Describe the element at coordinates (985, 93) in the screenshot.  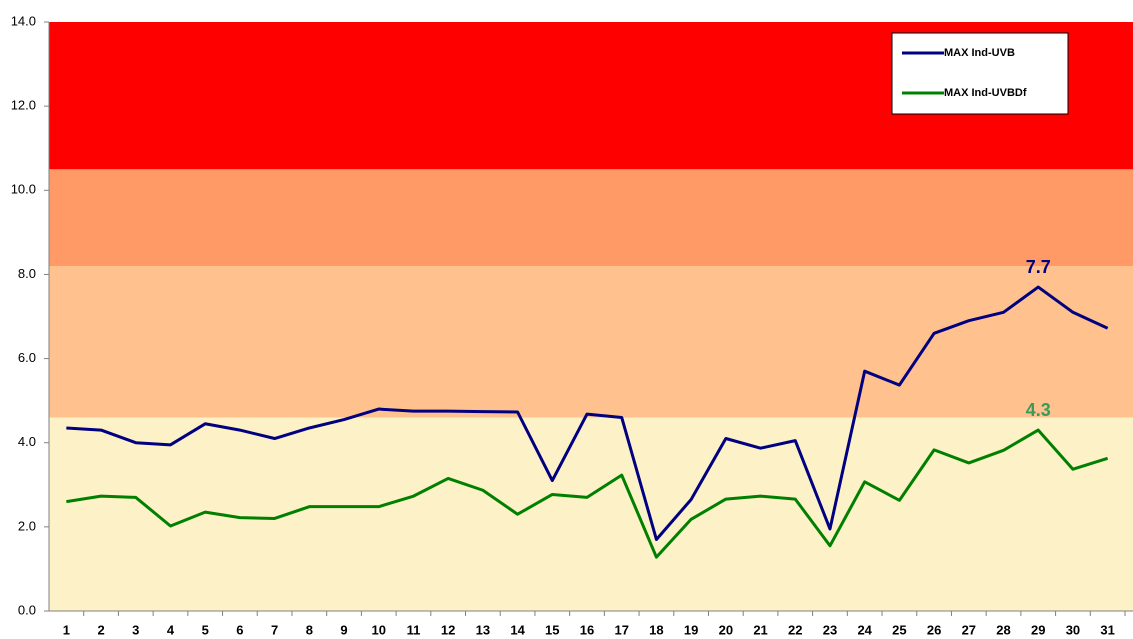
I see `legend-label: MAX Ind-UVBDf` at that location.